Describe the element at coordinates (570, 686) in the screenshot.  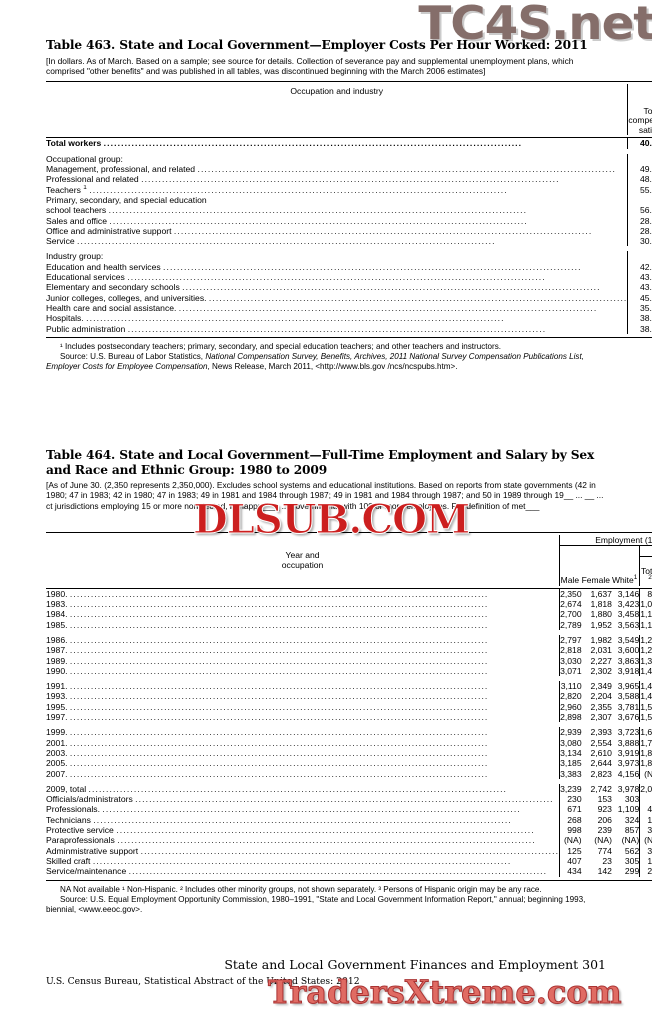
I see `cell: 3,110` at that location.